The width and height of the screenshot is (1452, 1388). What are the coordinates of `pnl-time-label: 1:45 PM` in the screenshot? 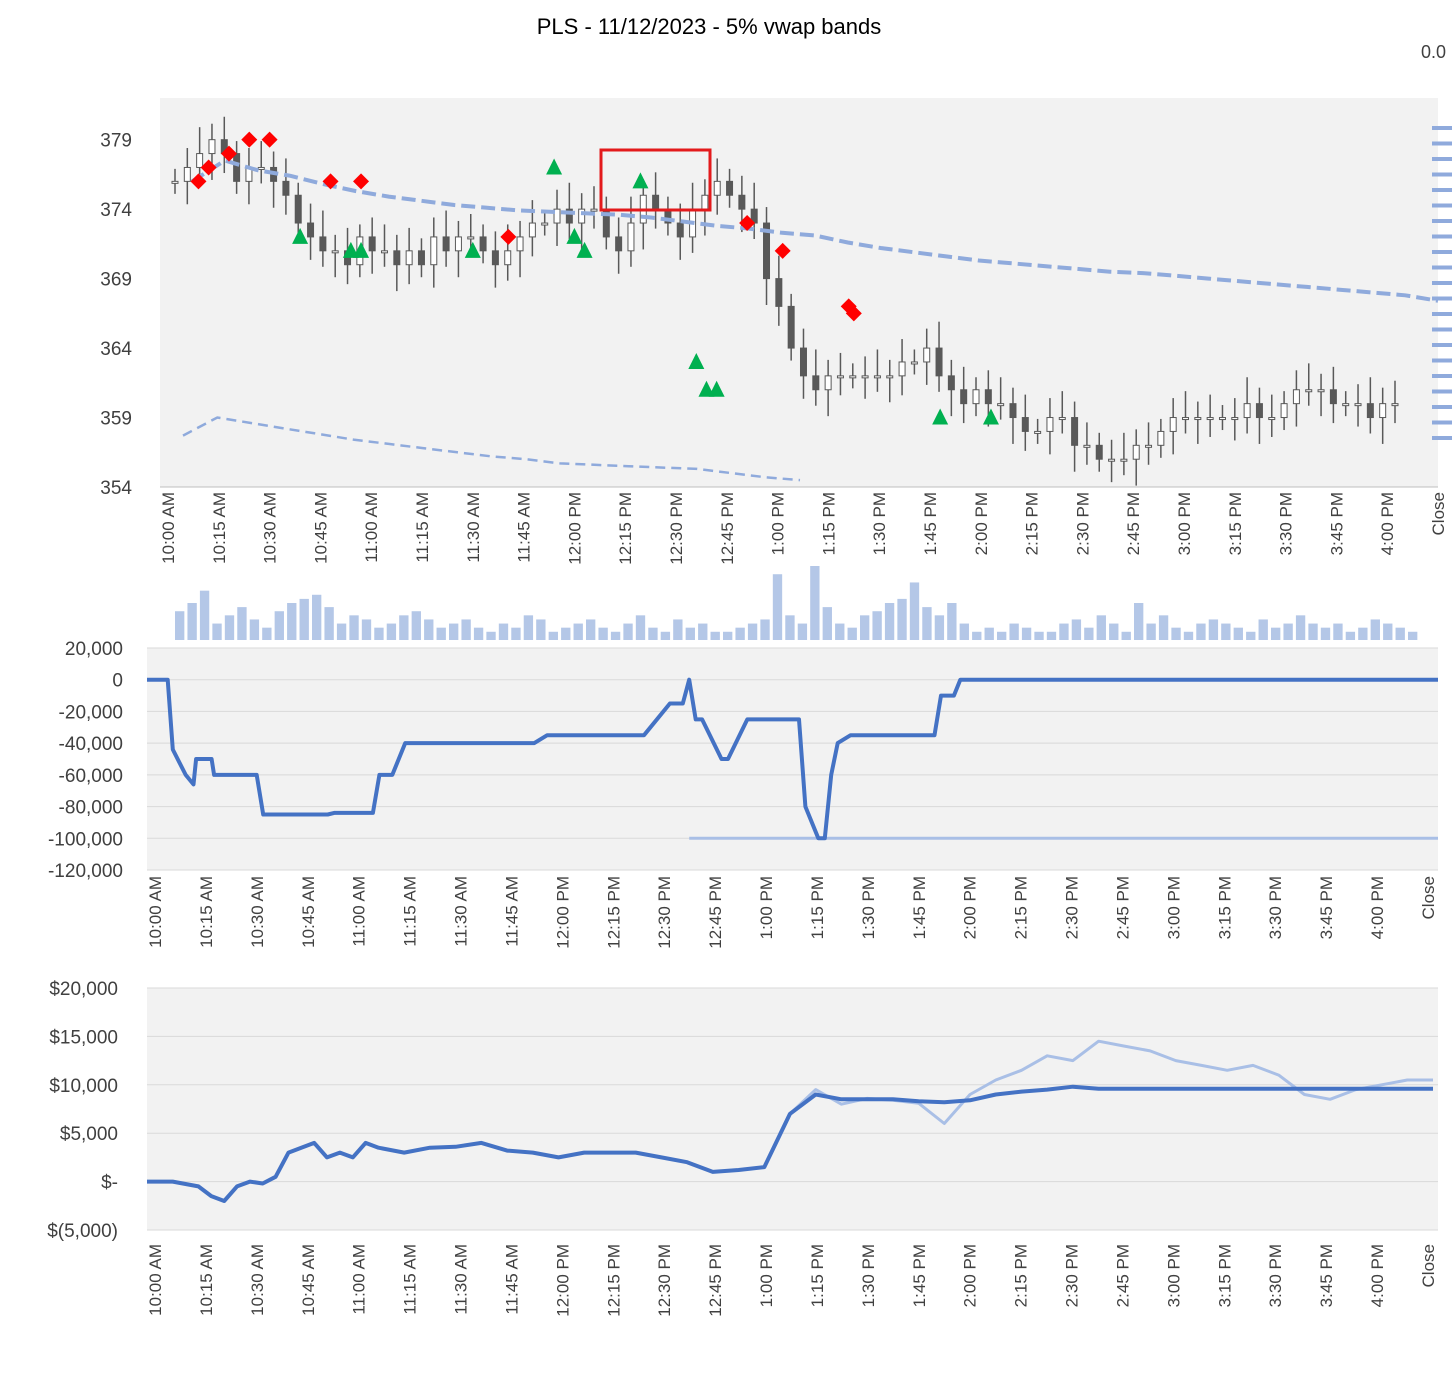 It's located at (919, 1275).